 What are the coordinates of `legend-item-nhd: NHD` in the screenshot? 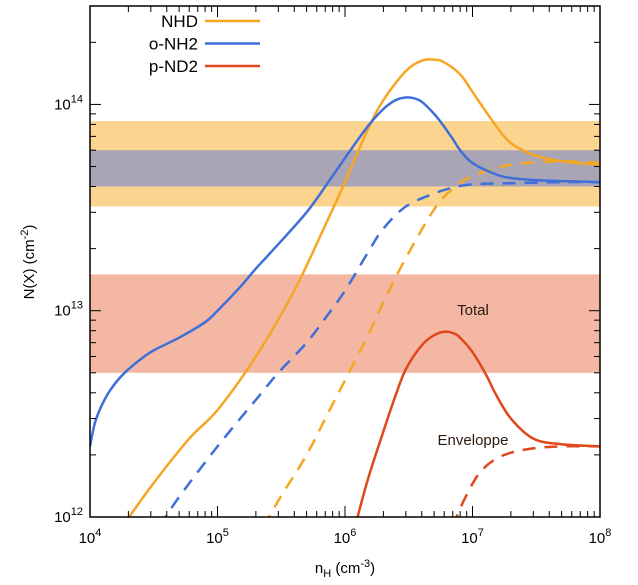 It's located at (210, 21).